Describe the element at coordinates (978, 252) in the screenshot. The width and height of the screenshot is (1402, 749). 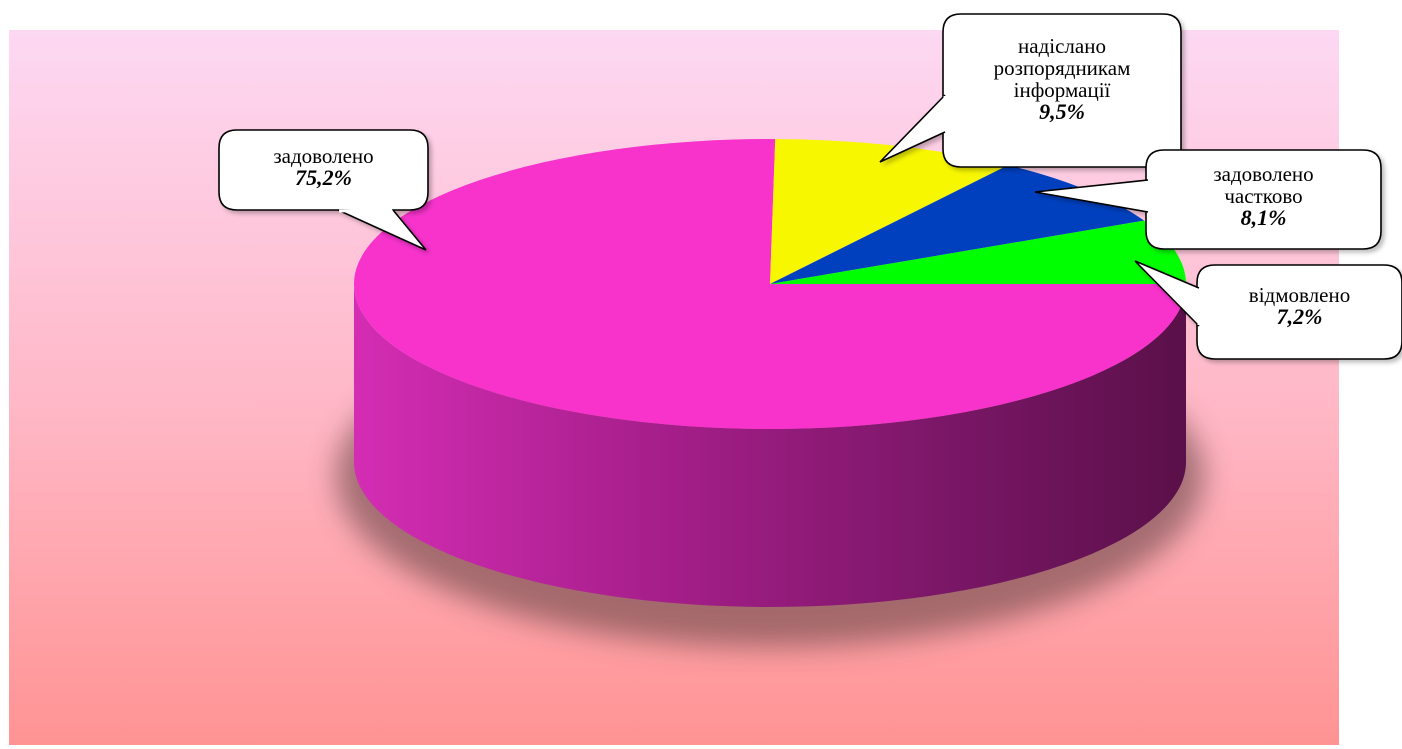
I see `slice-vidmovleno` at that location.